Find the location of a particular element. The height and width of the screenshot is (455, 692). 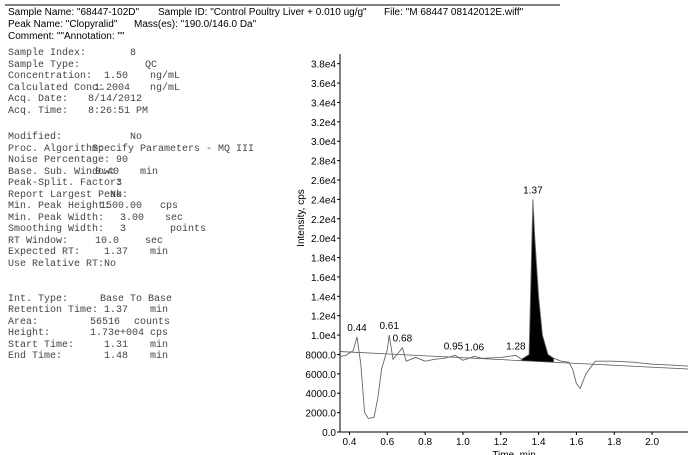

param-value: points is located at coordinates (188, 229).